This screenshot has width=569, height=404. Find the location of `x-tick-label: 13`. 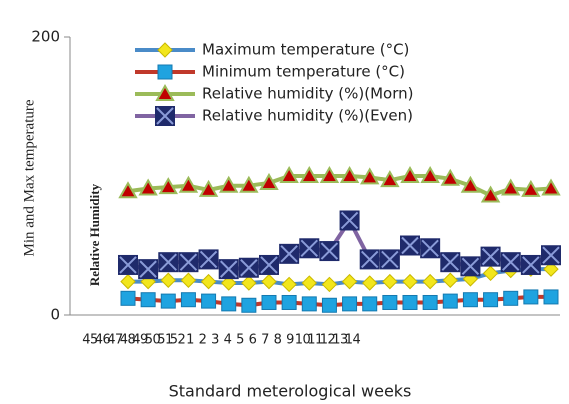

x-tick-label: 13 is located at coordinates (340, 340).